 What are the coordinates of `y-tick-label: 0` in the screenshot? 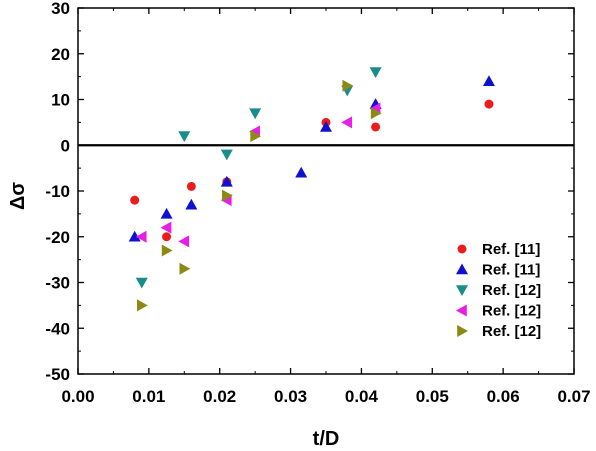 It's located at (65, 145).